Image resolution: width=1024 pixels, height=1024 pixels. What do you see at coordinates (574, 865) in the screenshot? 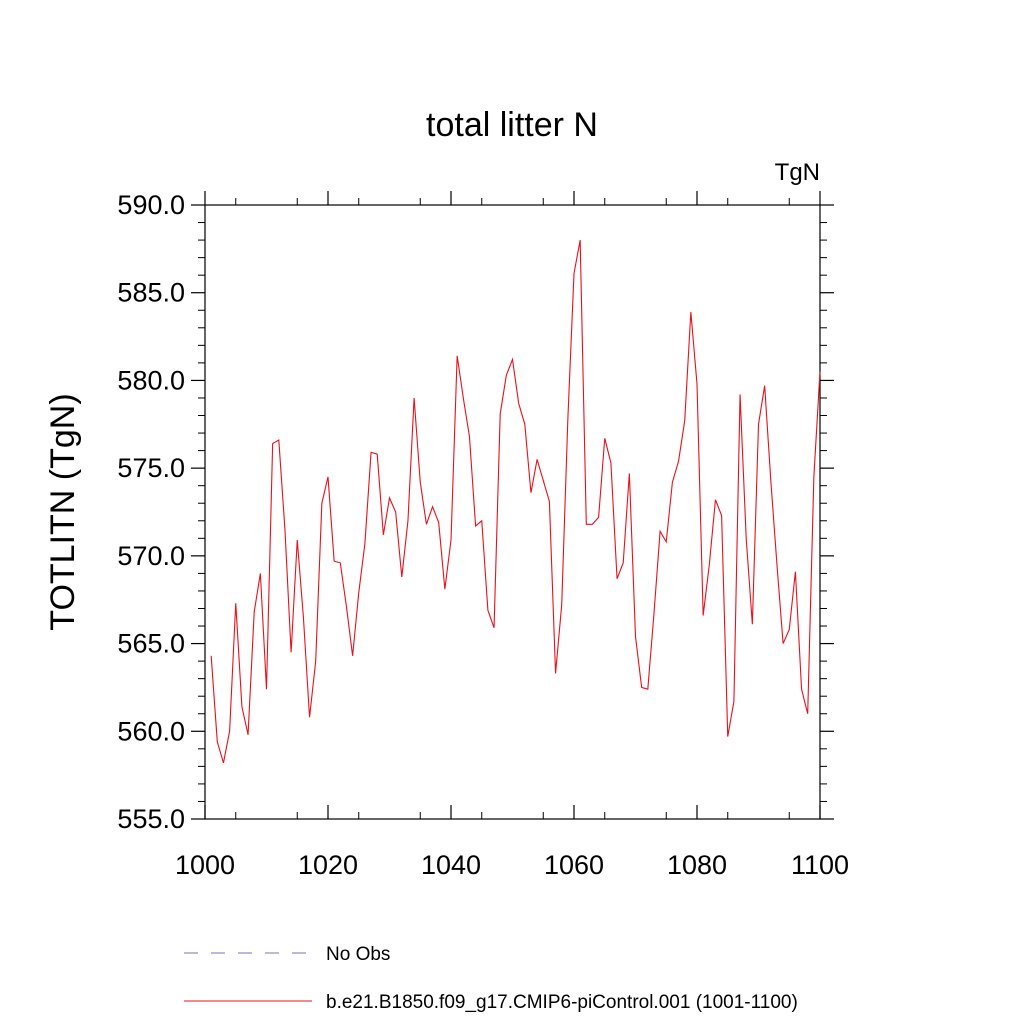
I see `x-tick-label: 1060` at bounding box center [574, 865].